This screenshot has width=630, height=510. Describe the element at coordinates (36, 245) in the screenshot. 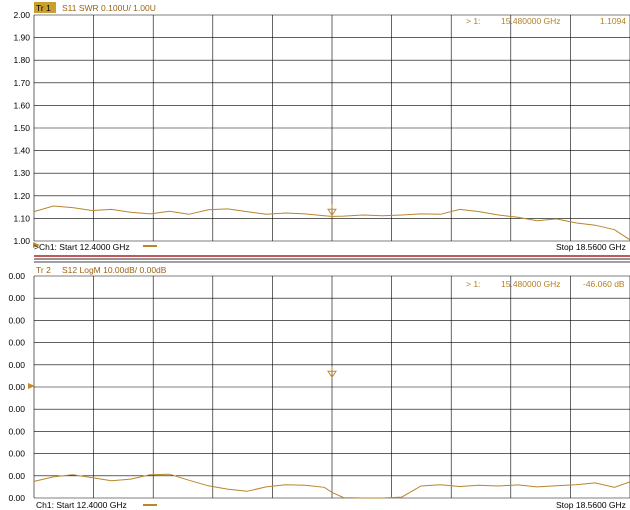

I see `reference-arrow-top` at that location.